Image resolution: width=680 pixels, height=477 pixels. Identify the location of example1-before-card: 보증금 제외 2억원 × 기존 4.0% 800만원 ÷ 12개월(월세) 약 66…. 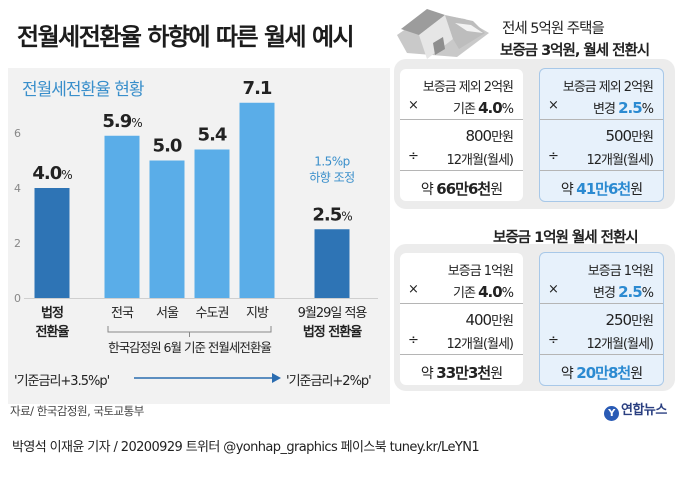
(461, 135).